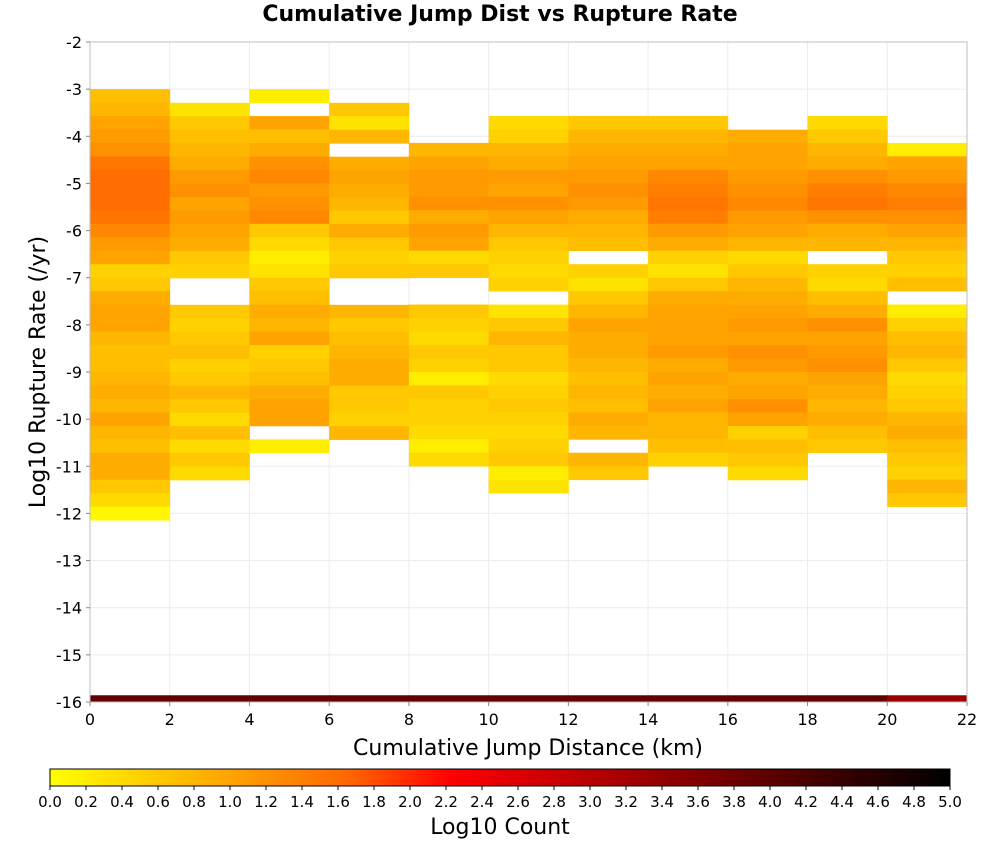 The width and height of the screenshot is (1000, 850). Describe the element at coordinates (74, 278) in the screenshot. I see `y-tick-label: -7` at that location.